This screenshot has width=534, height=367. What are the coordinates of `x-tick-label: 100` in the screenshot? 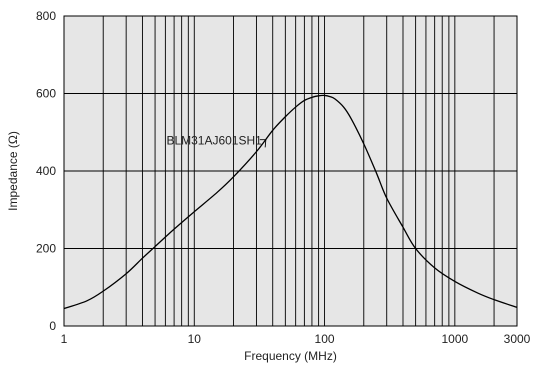 It's located at (325, 339).